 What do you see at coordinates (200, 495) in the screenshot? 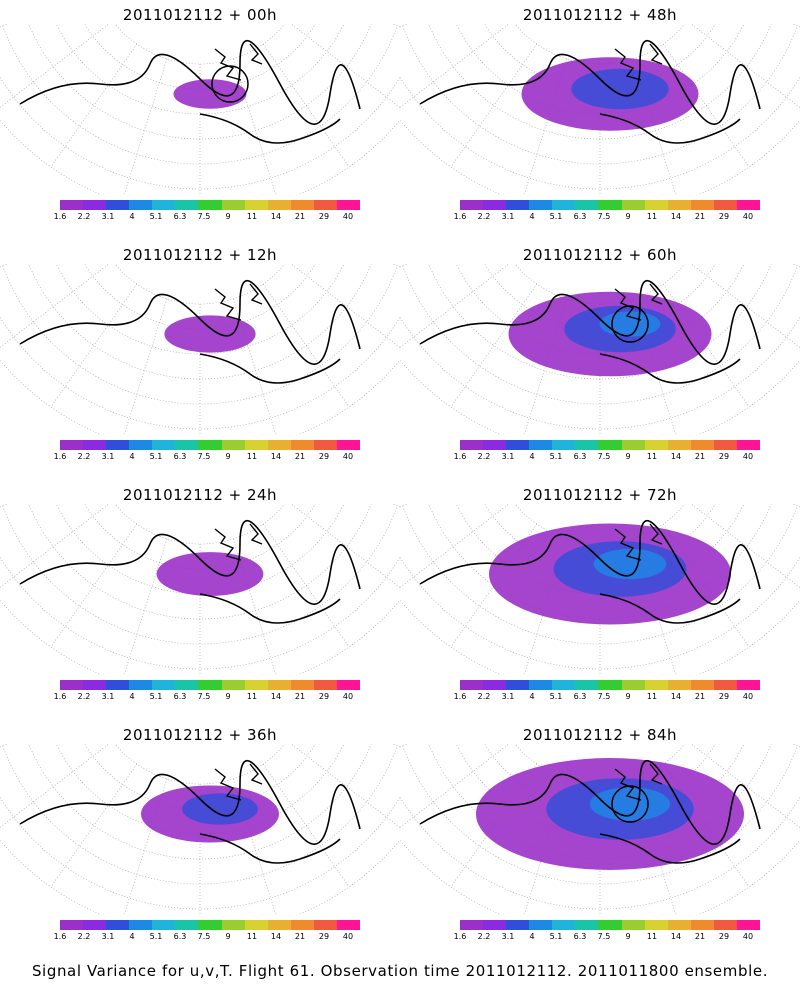
I see `panel-title: 2011012112 + 24h` at bounding box center [200, 495].